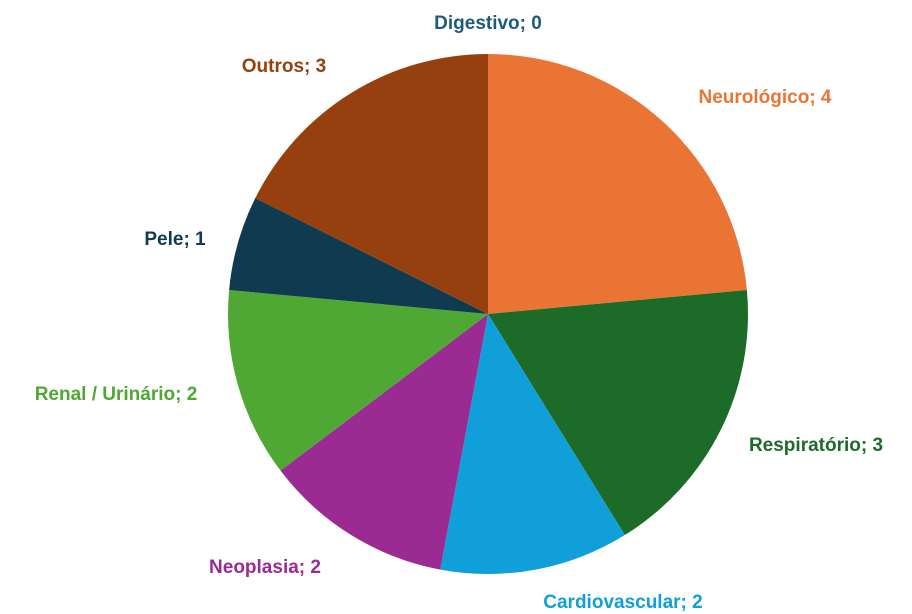  What do you see at coordinates (284, 66) in the screenshot?
I see `data-label: Outros; 3` at bounding box center [284, 66].